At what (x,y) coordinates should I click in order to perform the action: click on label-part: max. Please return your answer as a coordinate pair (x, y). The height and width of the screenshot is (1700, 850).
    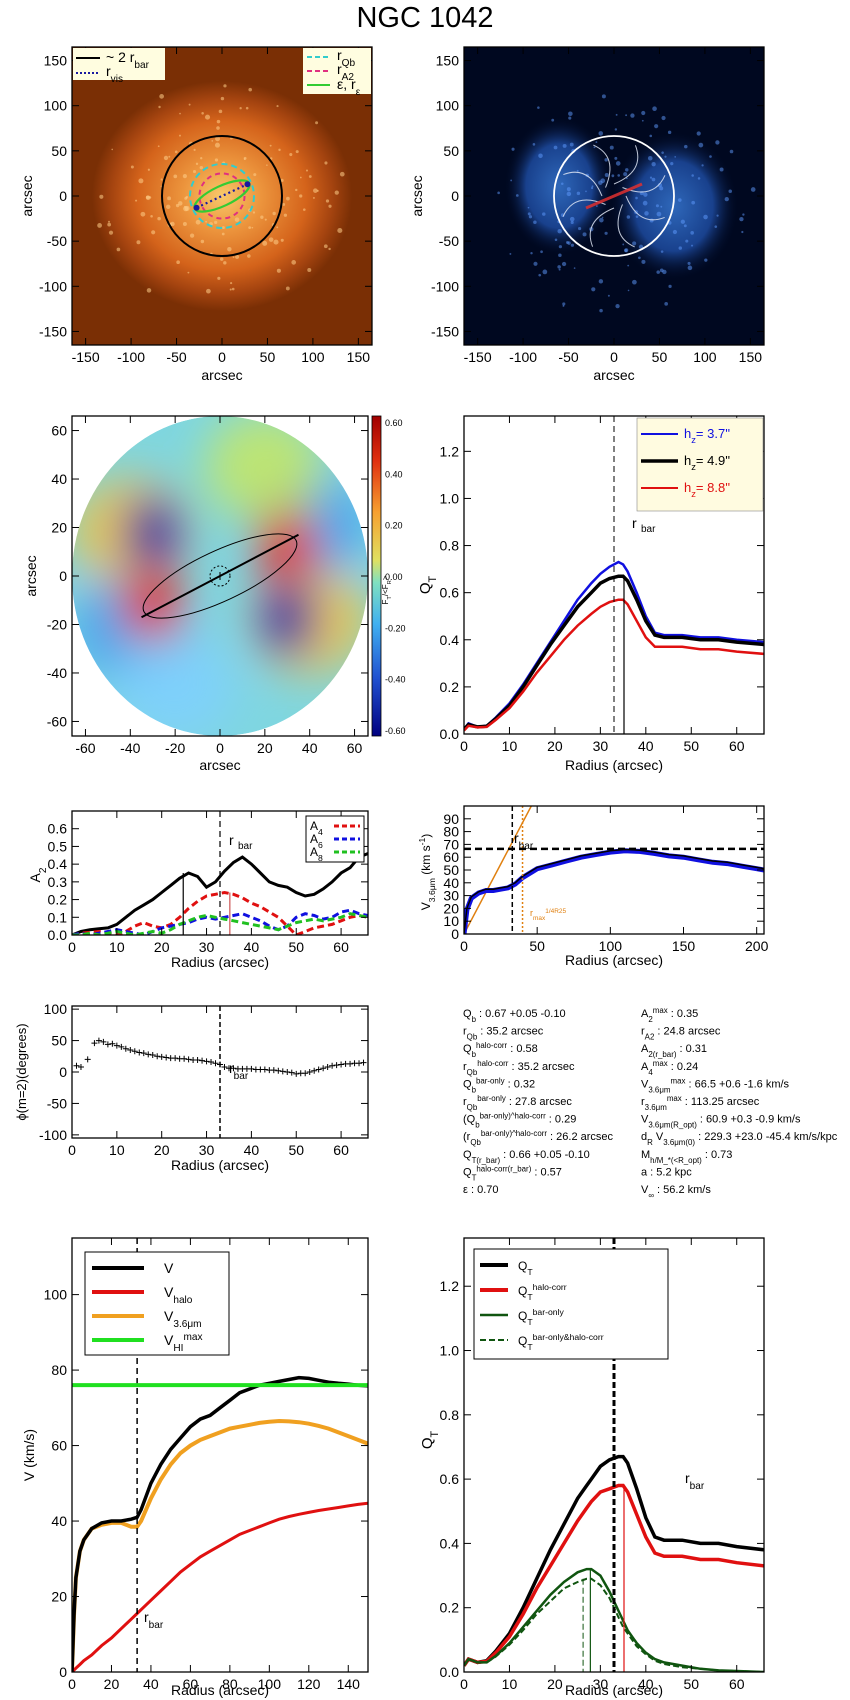
    Looking at the image, I should click on (674, 1098).